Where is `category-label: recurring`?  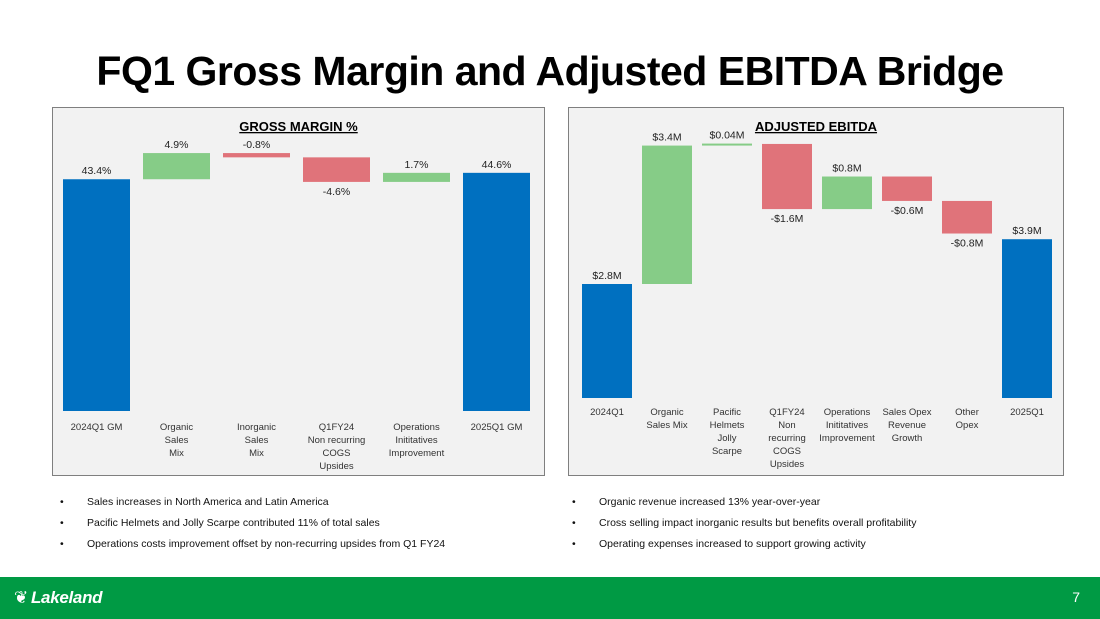
category-label: recurring is located at coordinates (787, 438).